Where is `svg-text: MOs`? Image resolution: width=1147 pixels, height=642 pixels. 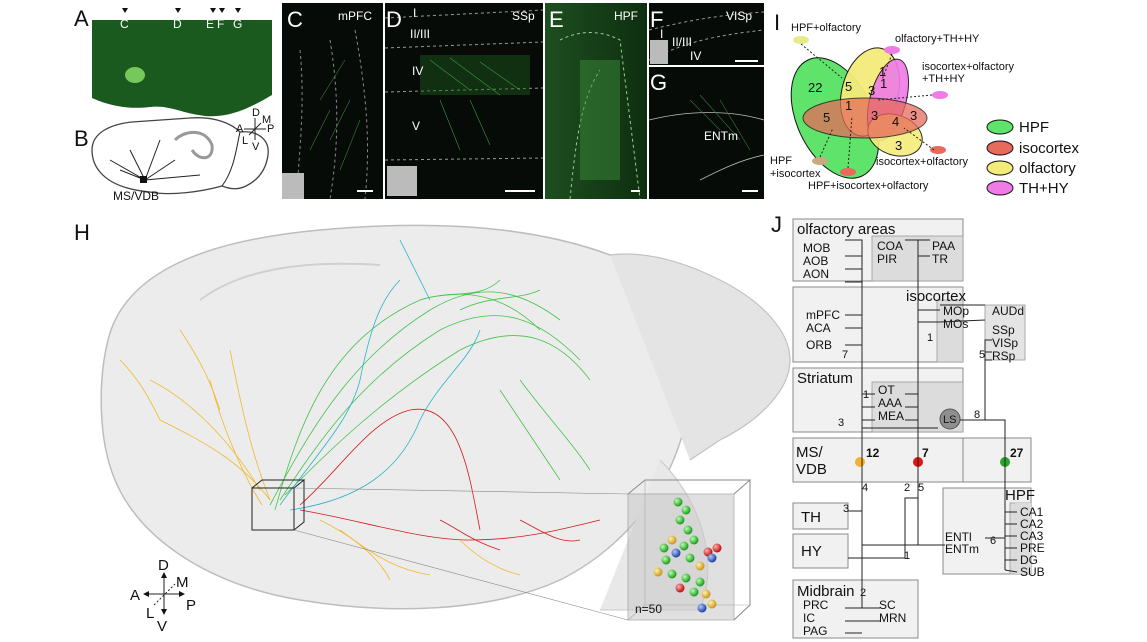
svg-text: MOs is located at coordinates (955, 324).